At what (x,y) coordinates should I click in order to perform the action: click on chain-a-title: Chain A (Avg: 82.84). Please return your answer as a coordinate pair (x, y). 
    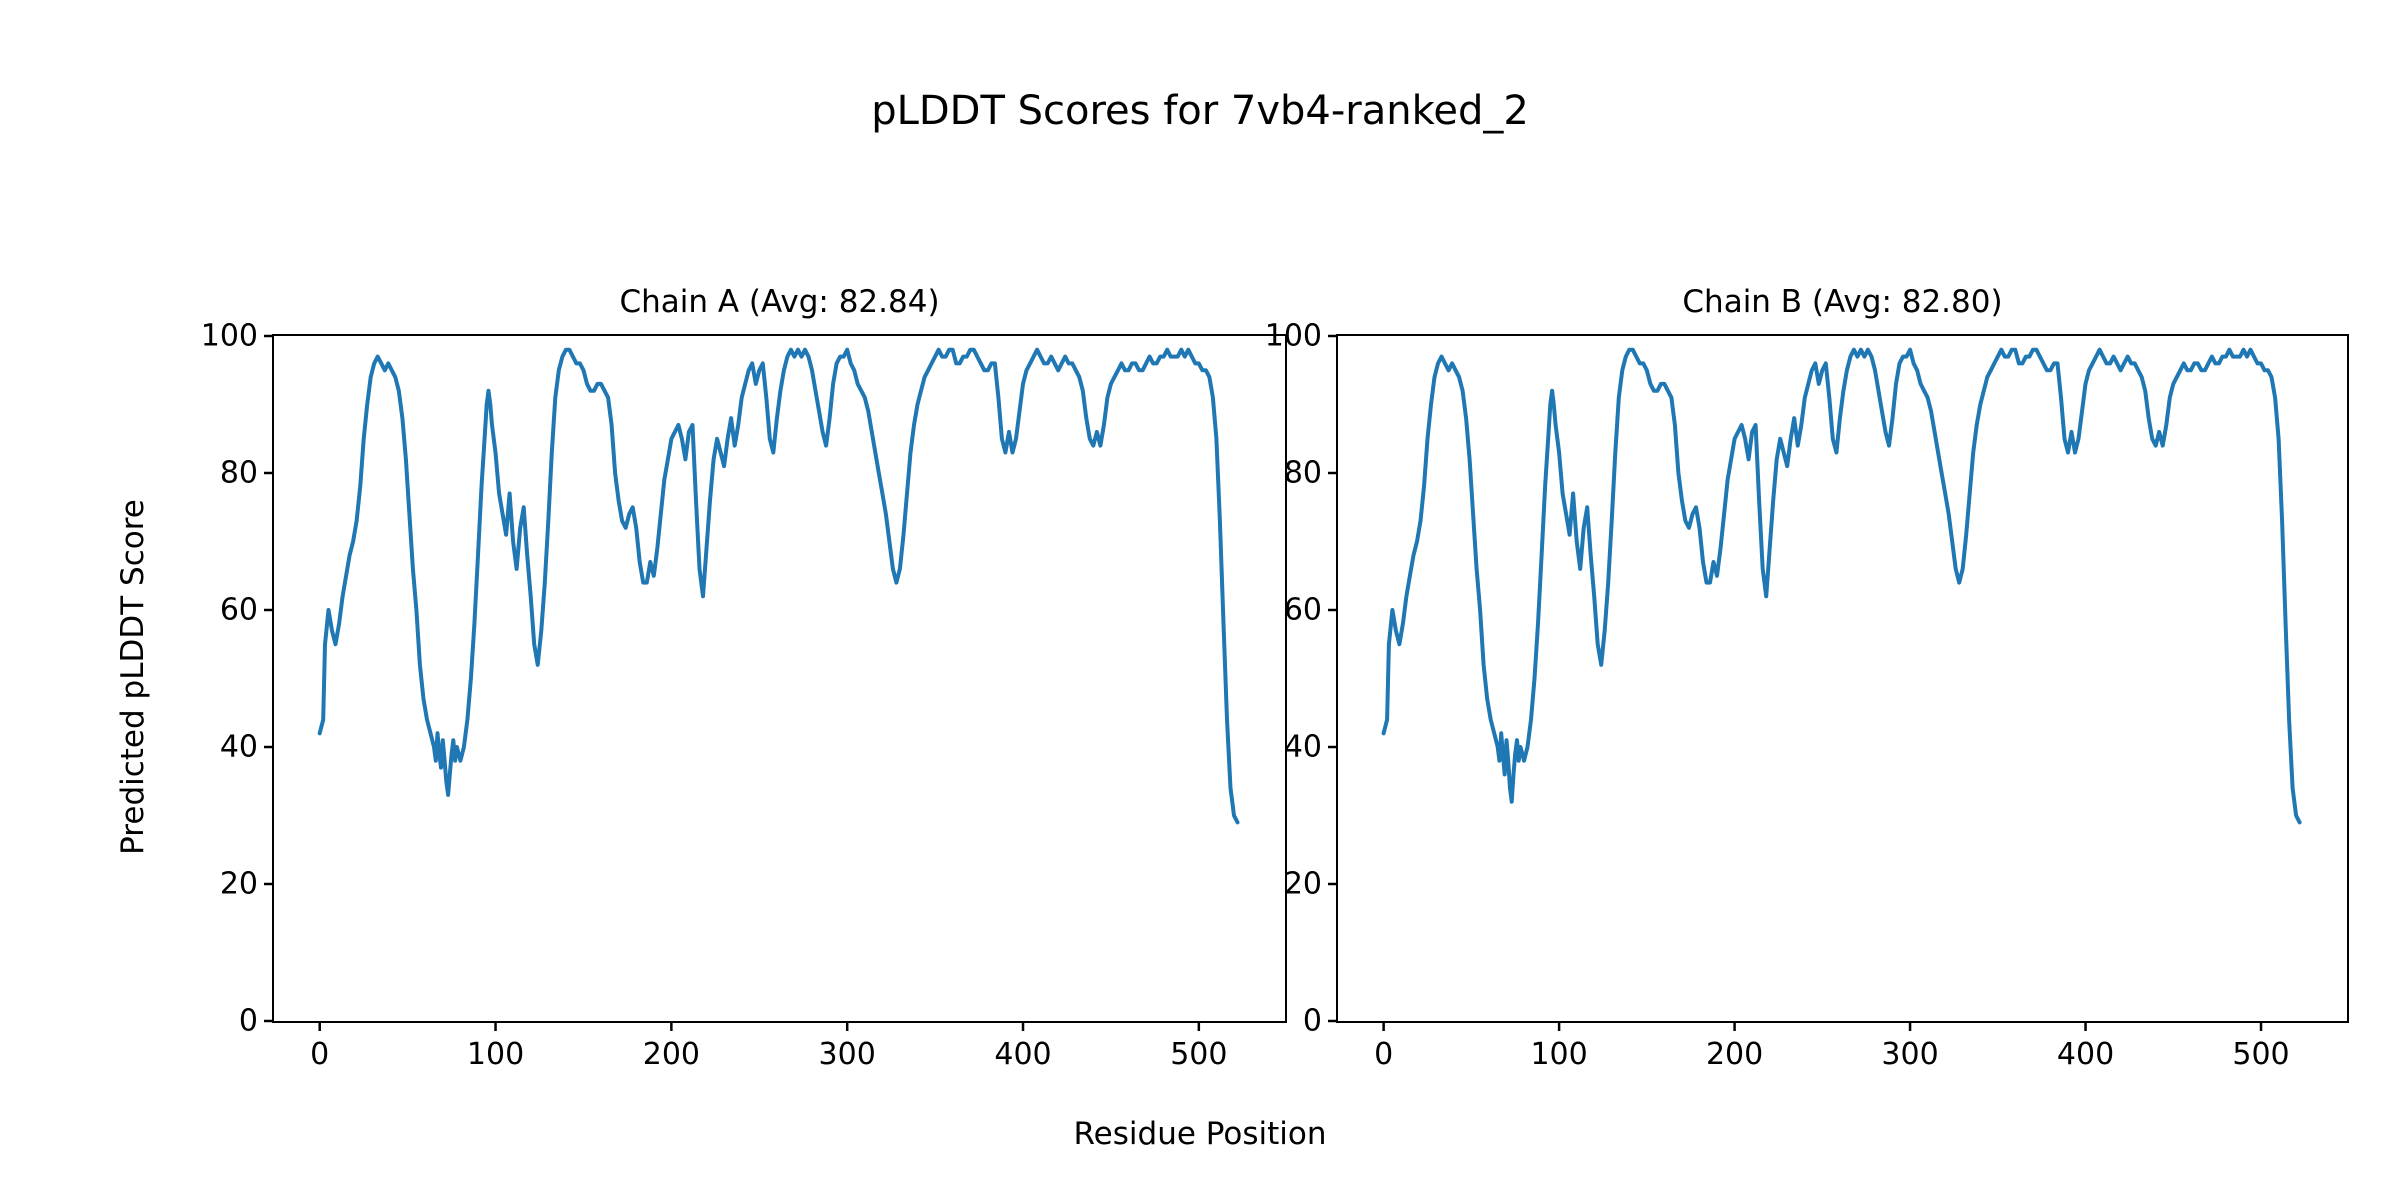
    Looking at the image, I should click on (779, 302).